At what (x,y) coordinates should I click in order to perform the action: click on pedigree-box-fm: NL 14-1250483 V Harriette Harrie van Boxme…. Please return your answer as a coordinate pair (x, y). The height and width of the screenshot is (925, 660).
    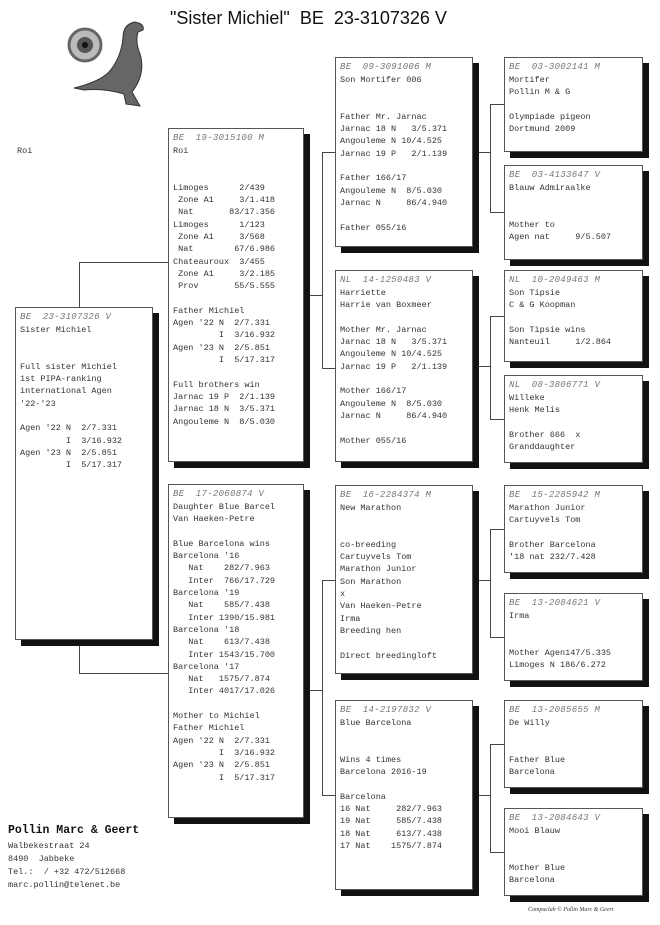
    Looking at the image, I should click on (404, 366).